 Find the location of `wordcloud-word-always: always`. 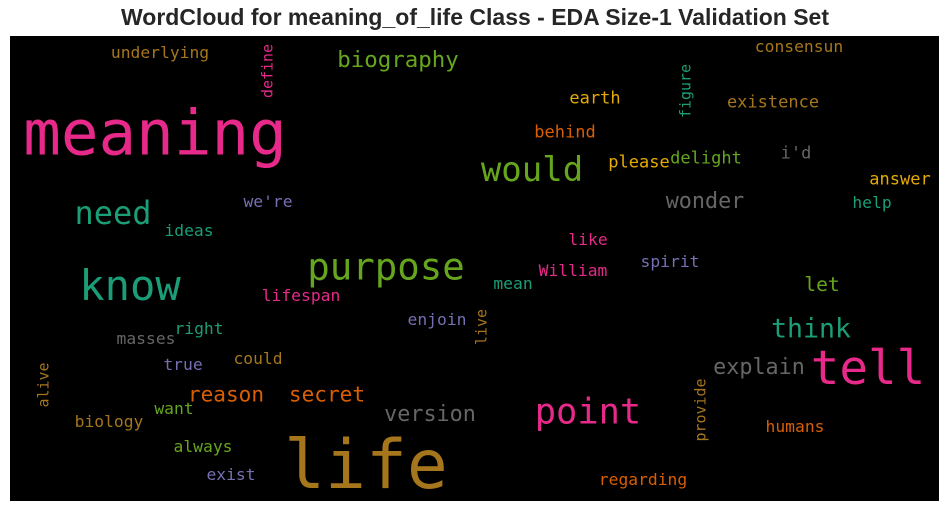

wordcloud-word-always: always is located at coordinates (203, 446).